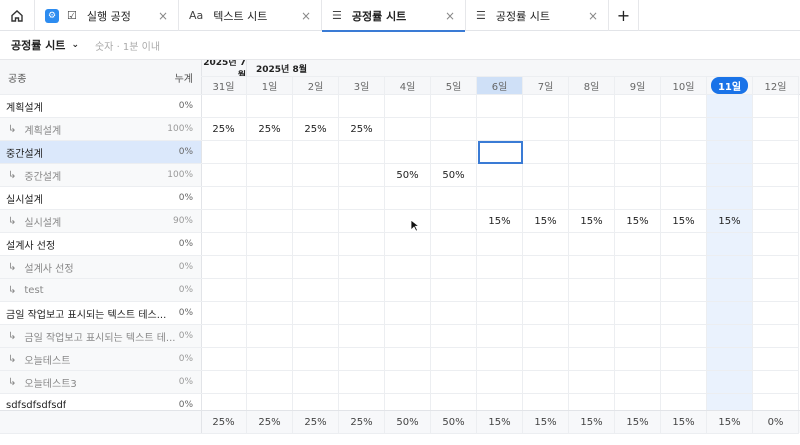 This screenshot has width=800, height=445. I want to click on day-header: 11일, so click(730, 86).